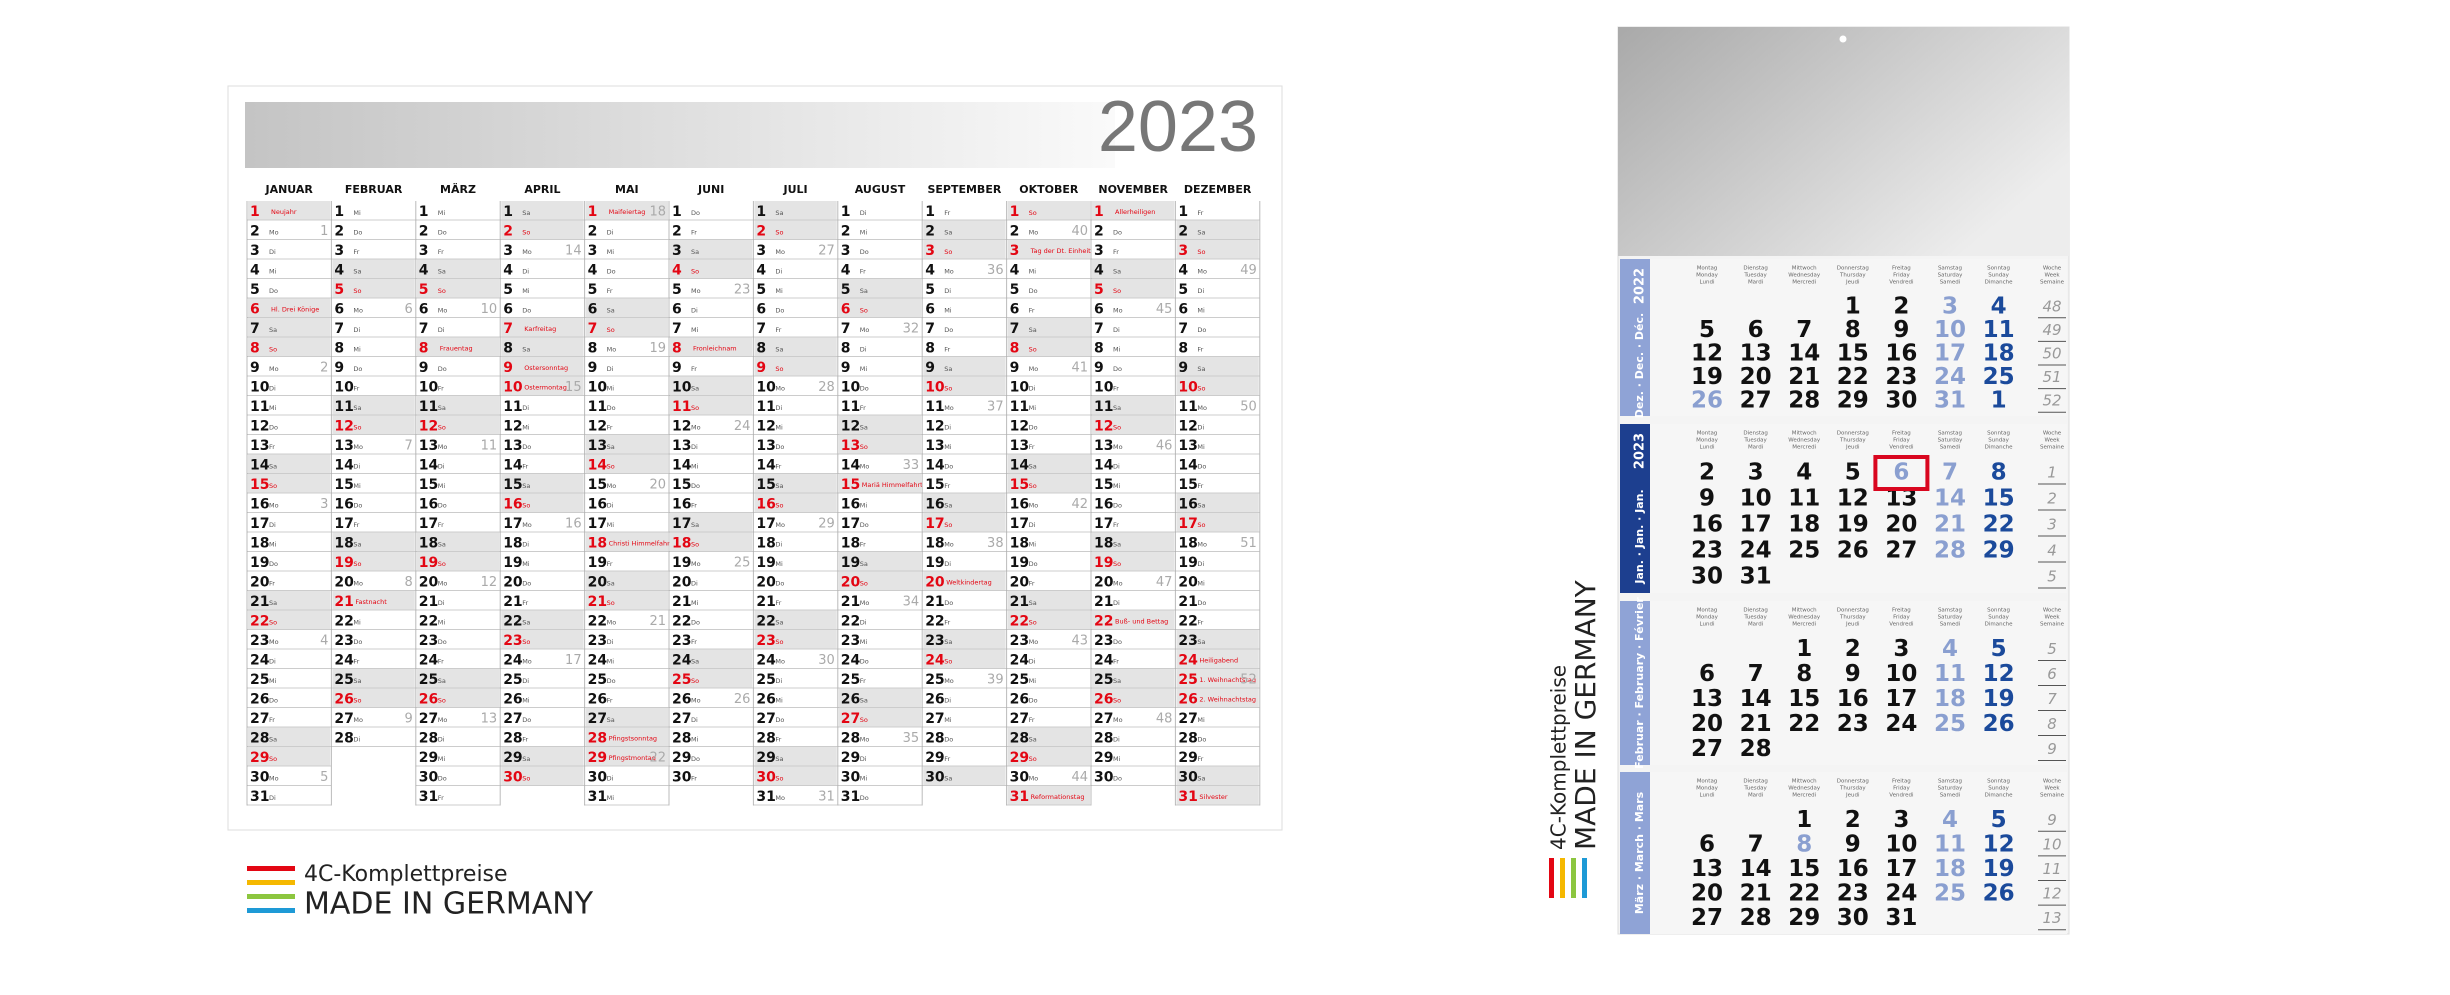 This screenshot has height=995, width=2450. What do you see at coordinates (742, 562) in the screenshot?
I see `week-number: 25` at bounding box center [742, 562].